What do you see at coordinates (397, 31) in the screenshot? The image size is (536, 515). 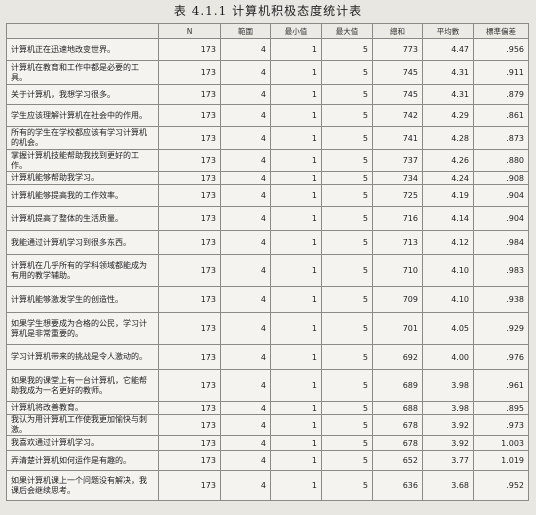 I see `header-sum: 總和` at bounding box center [397, 31].